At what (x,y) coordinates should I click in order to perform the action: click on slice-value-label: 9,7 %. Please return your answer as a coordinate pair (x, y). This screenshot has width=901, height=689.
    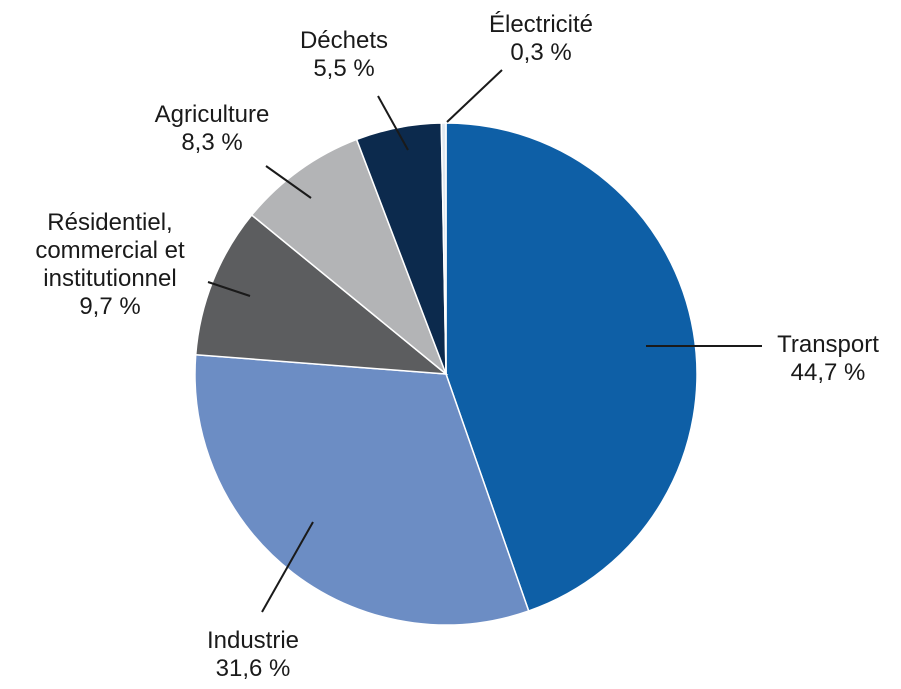
    Looking at the image, I should click on (109, 306).